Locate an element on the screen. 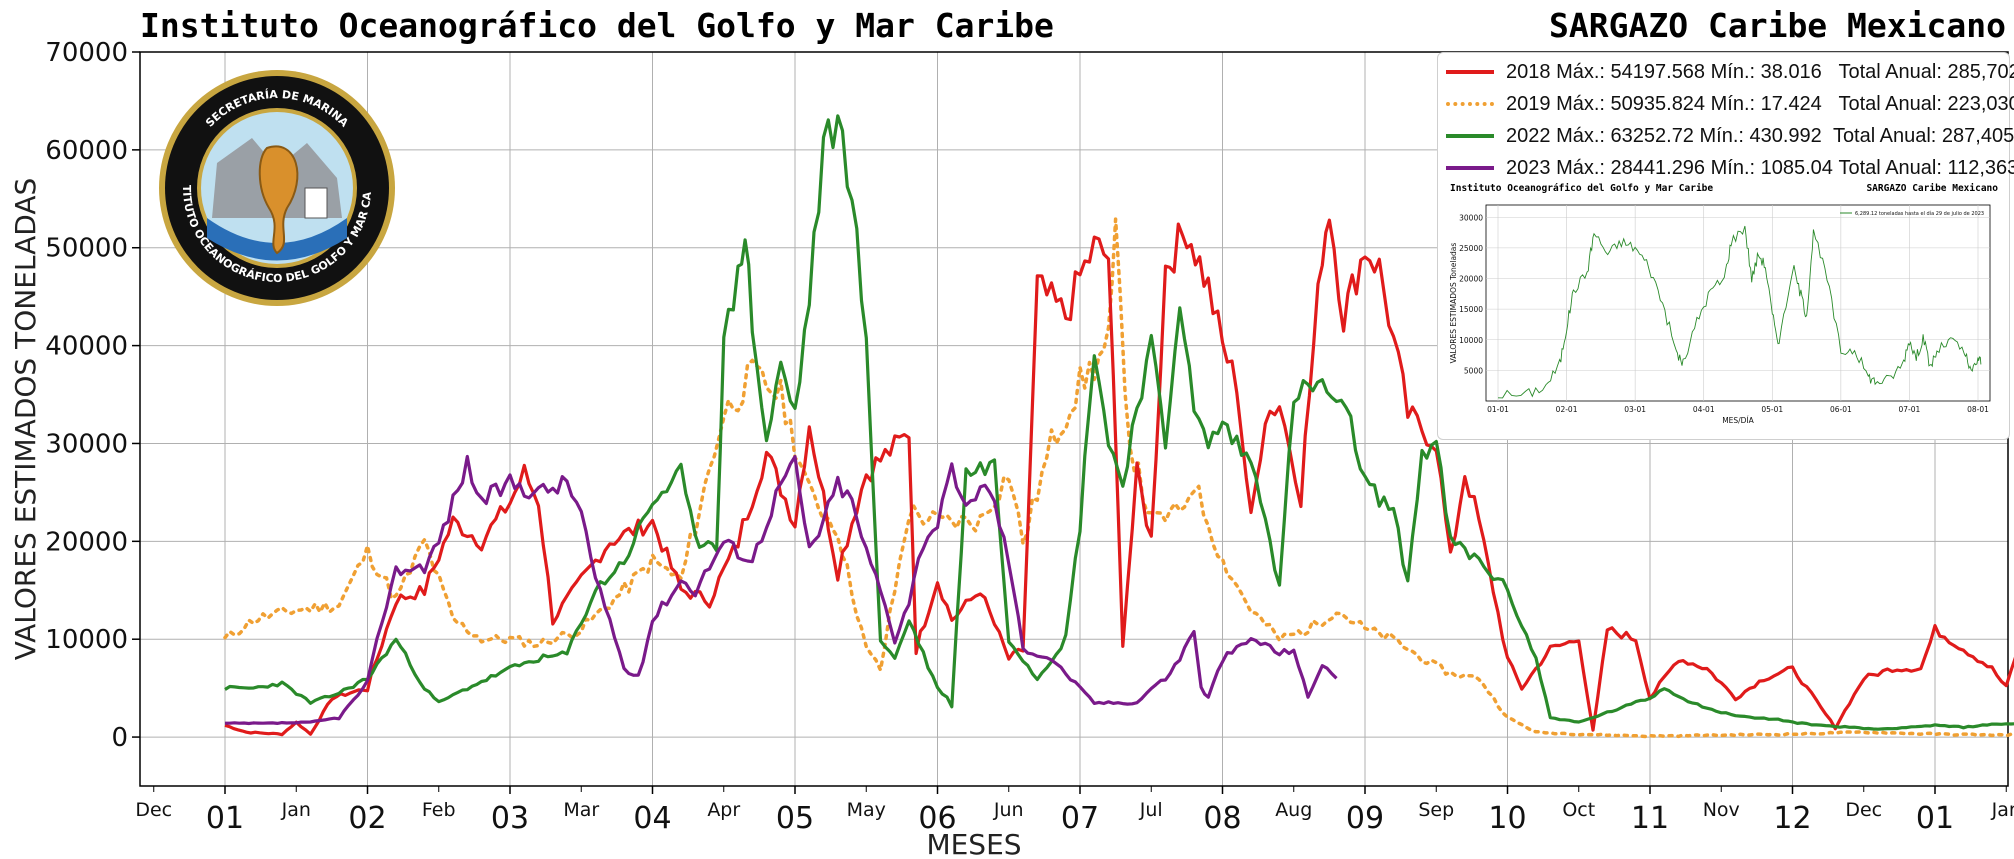 The width and height of the screenshot is (2014, 859). legend-total: Total Anual: 287,405 is located at coordinates (1923, 135).